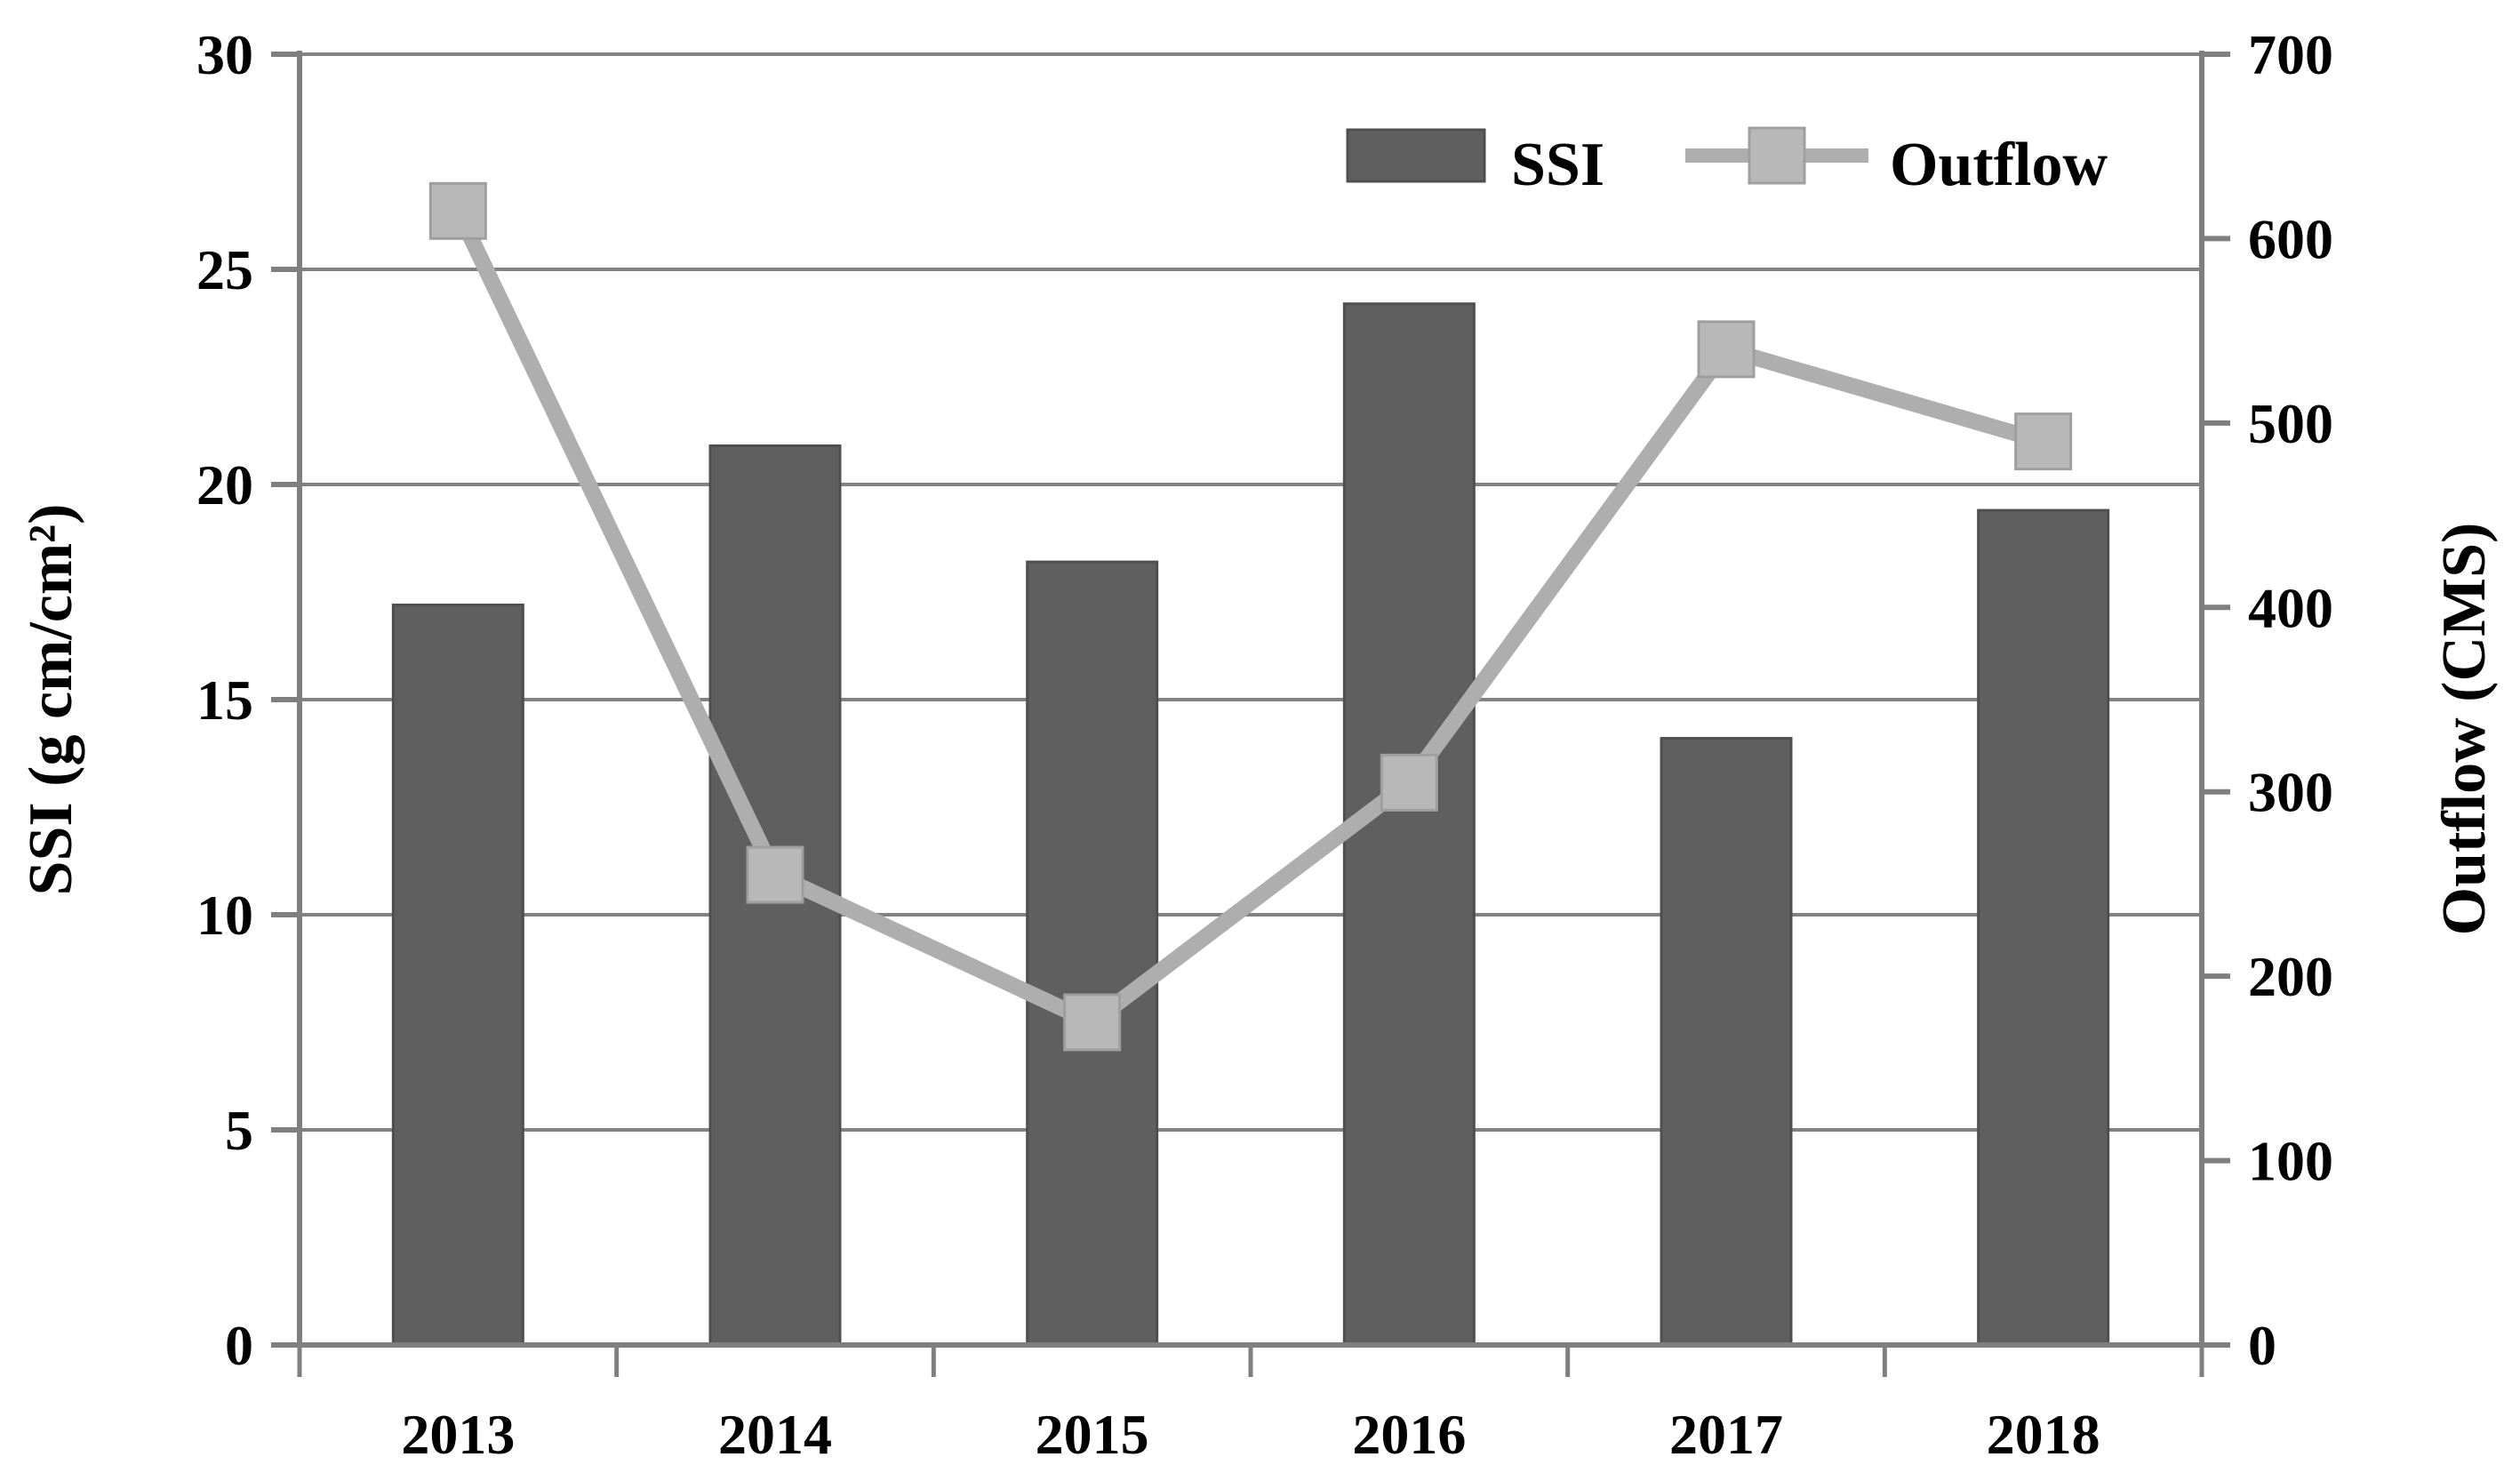 This screenshot has height=1481, width=2520. I want to click on bar-2013, so click(457, 975).